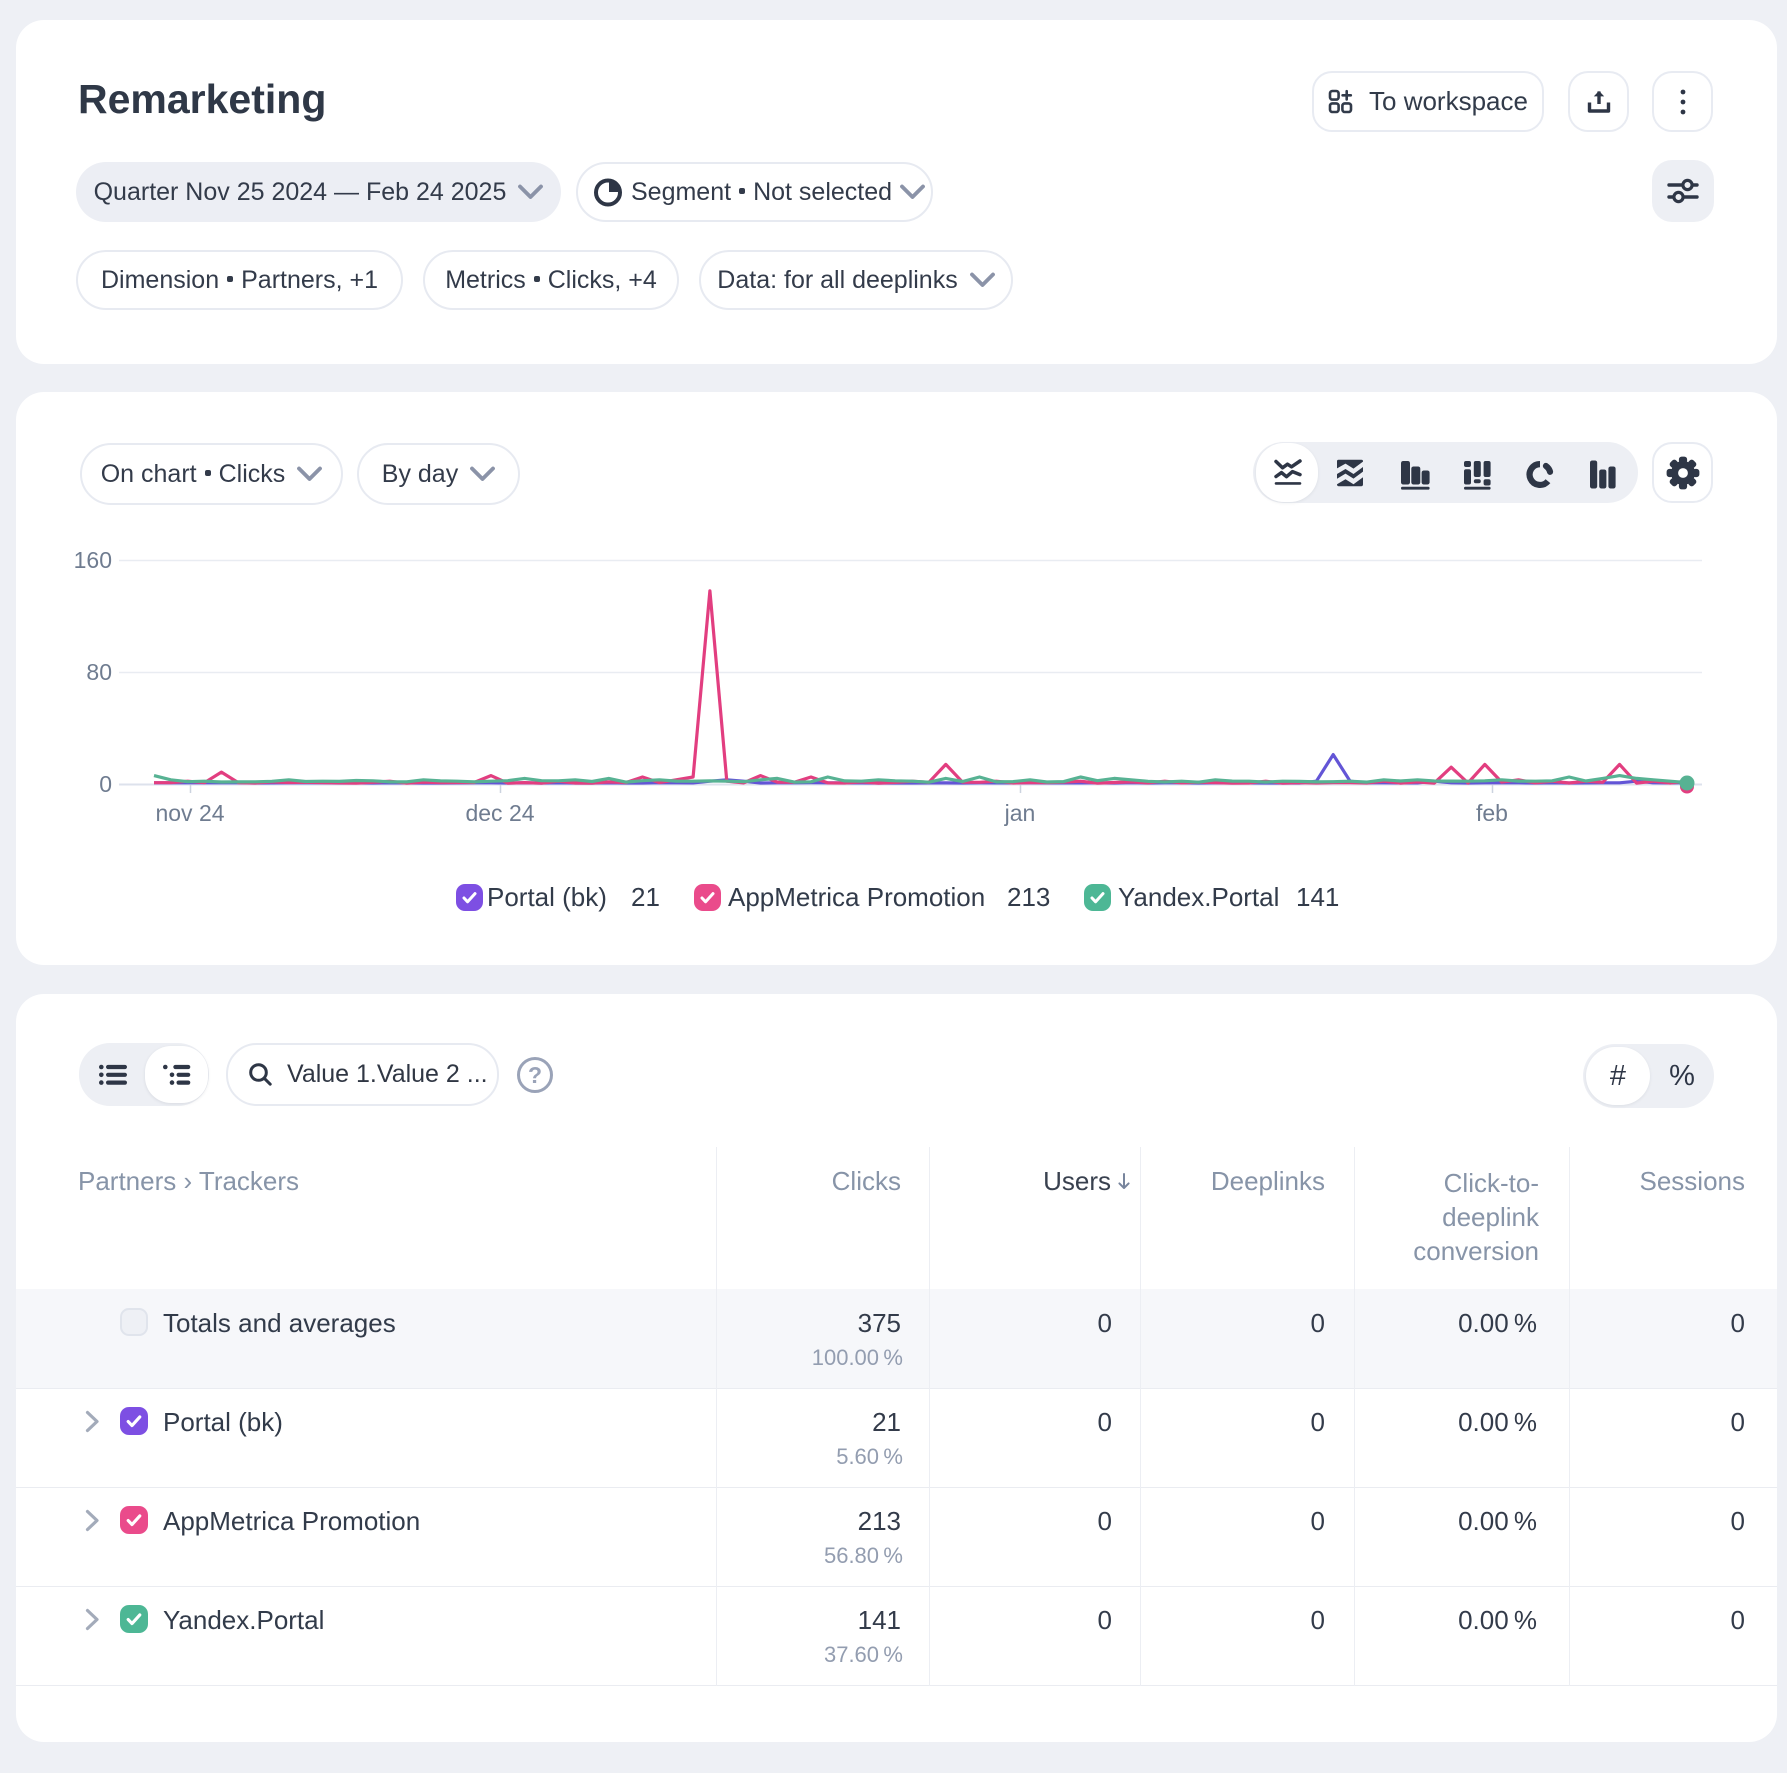 The image size is (1787, 1773). Describe the element at coordinates (99, 672) in the screenshot. I see `svg-text: 80` at that location.